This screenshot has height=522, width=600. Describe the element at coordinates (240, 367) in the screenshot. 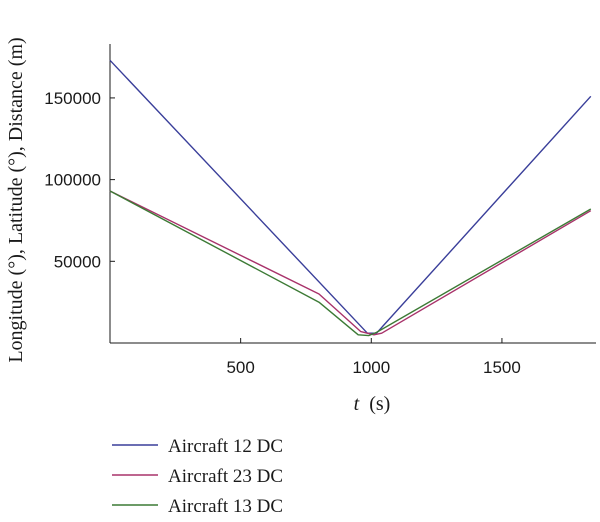

I see `x-tick-label-500: 500` at that location.